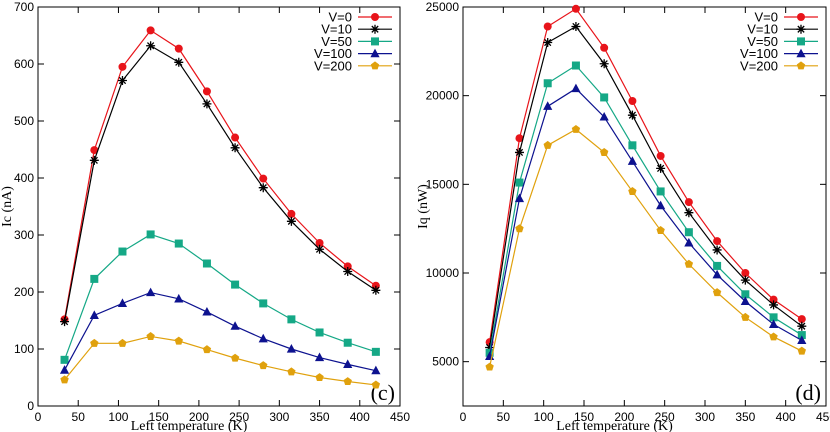 The width and height of the screenshot is (830, 432). I want to click on y-tick-label: 600, so click(24, 64).